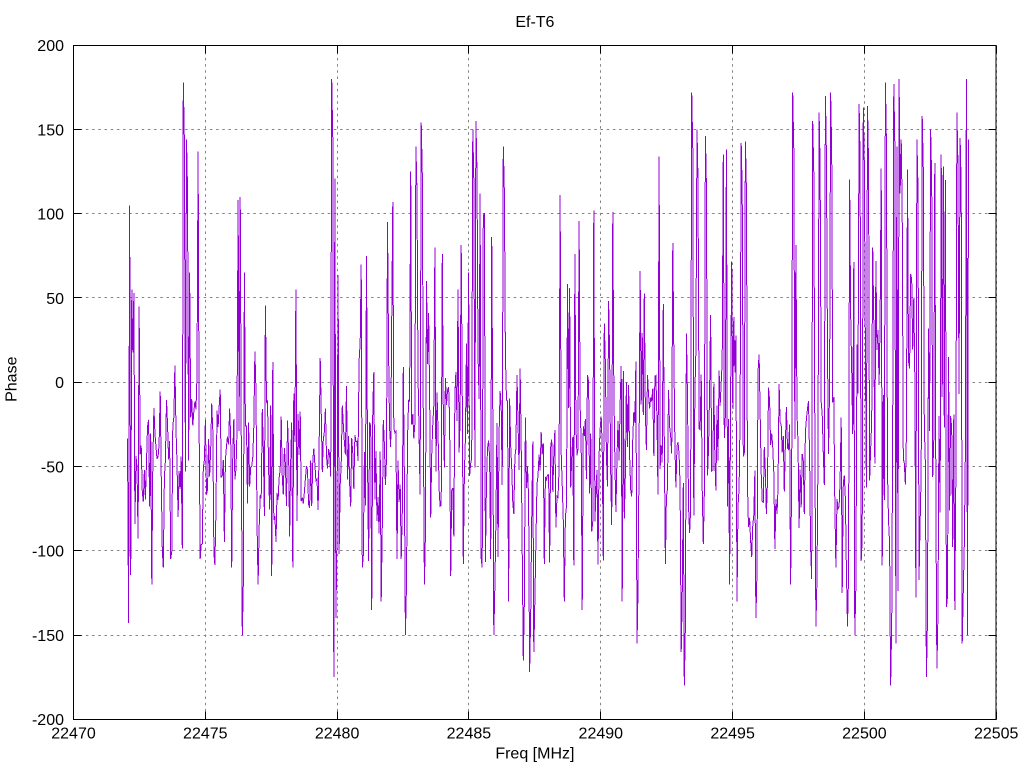 The image size is (1024, 768). Describe the element at coordinates (534, 22) in the screenshot. I see `svg-text: Ef-T6` at that location.